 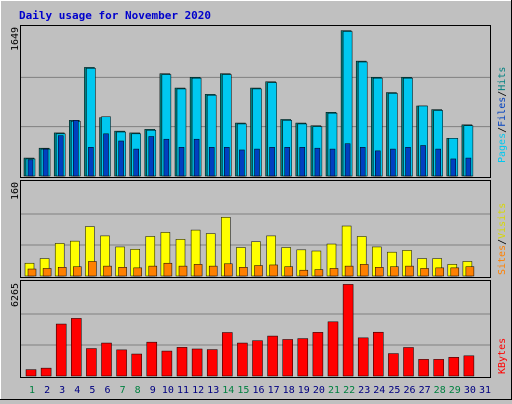 I want to click on legend-top-text: Pages/Files/Hits, so click(x=502, y=115).